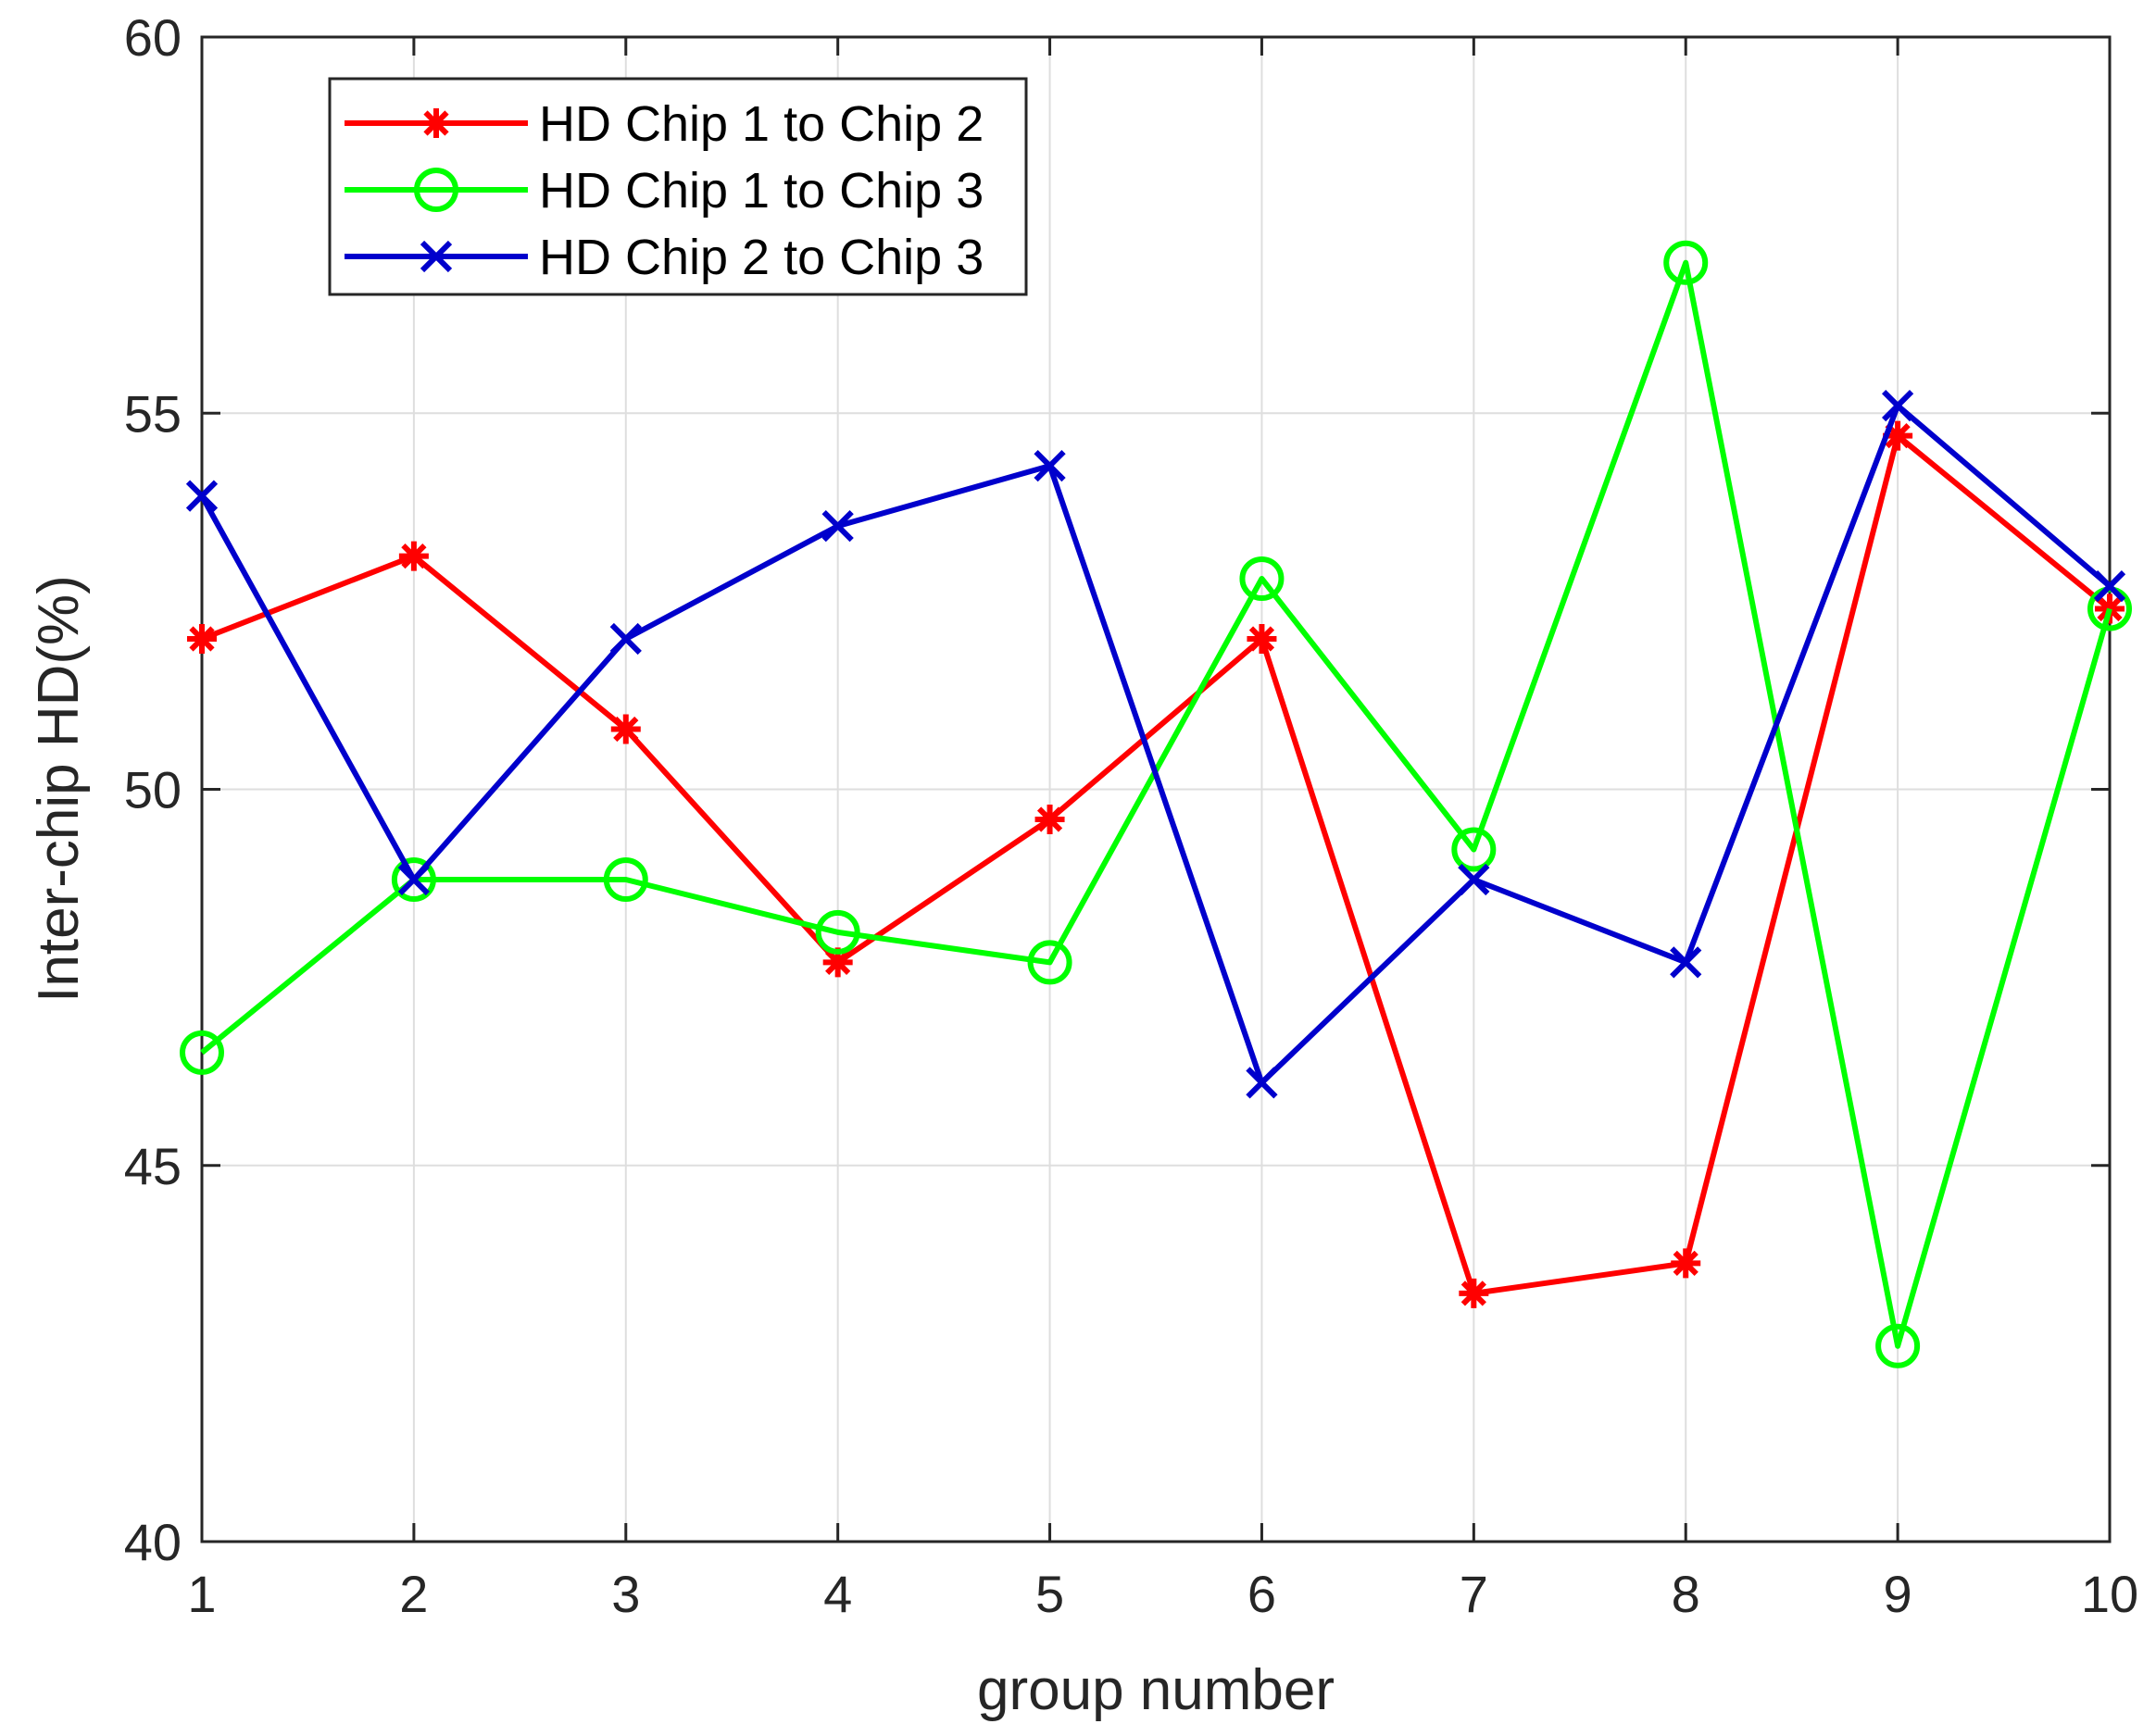 The width and height of the screenshot is (2156, 1724). I want to click on y-axis-label: Inter-chip HD(%), so click(59, 789).